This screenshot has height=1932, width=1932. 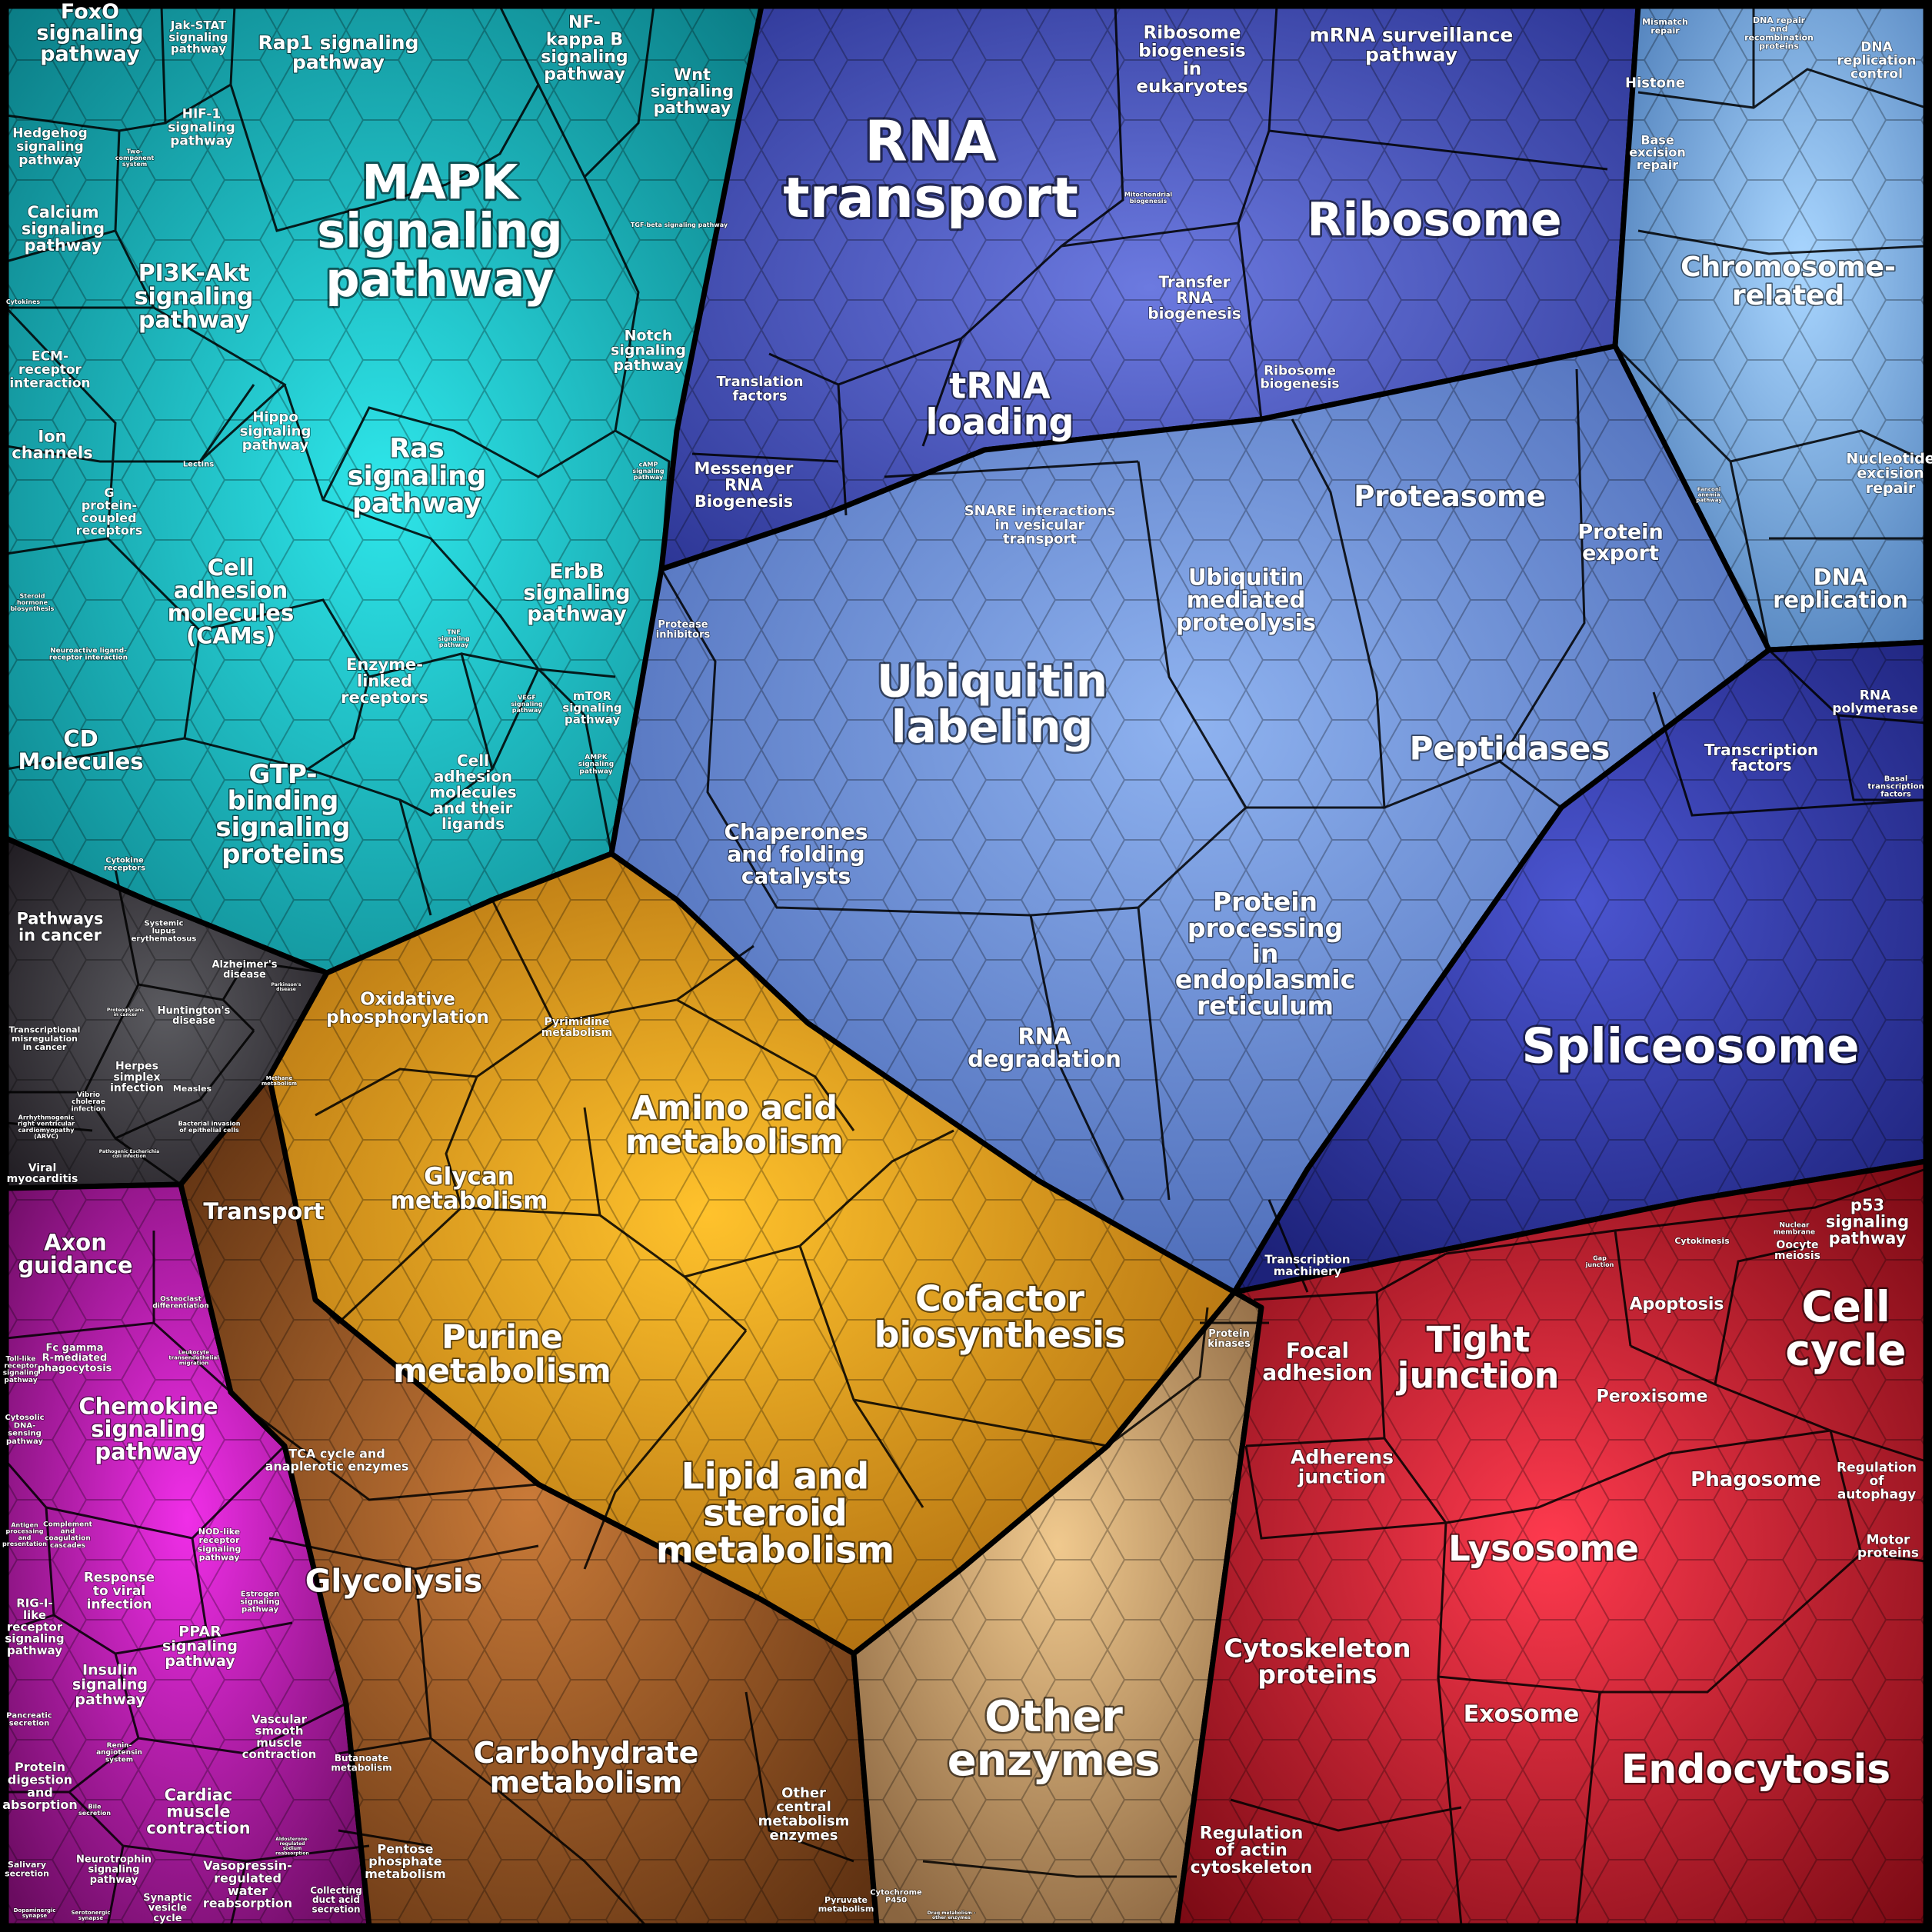 I want to click on label-antigen-line: Antigen, so click(x=24, y=1525).